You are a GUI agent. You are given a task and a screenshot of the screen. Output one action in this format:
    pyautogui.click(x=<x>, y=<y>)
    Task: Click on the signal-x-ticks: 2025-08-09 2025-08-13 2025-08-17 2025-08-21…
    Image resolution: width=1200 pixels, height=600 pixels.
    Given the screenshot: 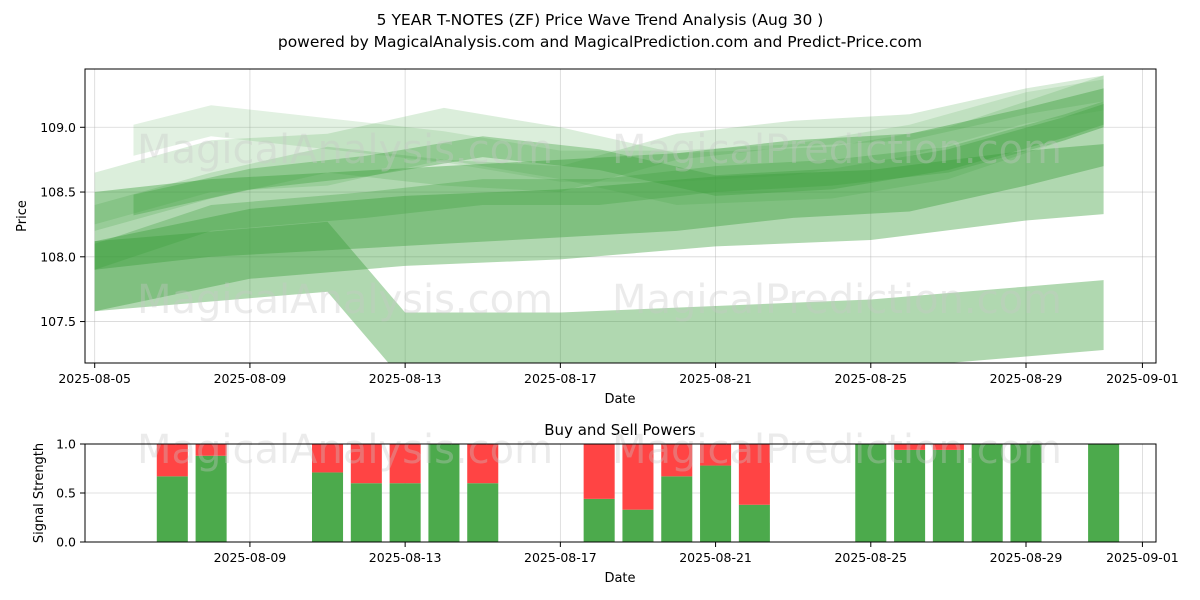 What is the action you would take?
    pyautogui.click(x=696, y=553)
    